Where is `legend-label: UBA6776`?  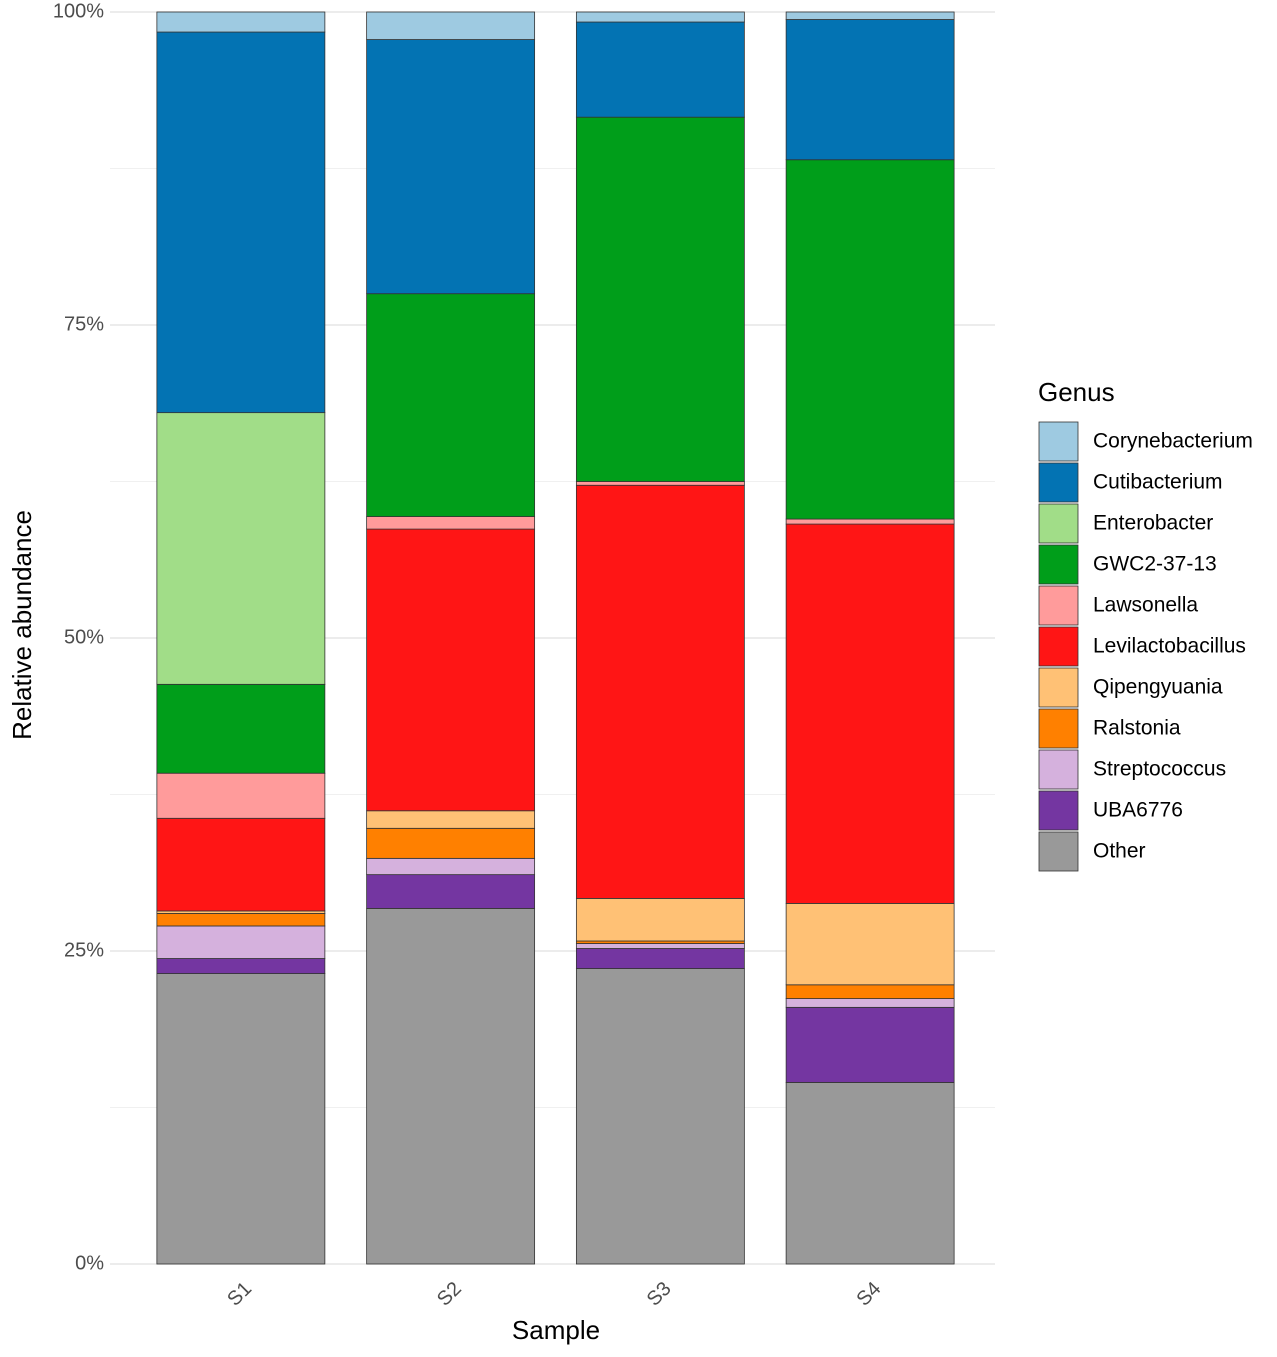
legend-label: UBA6776 is located at coordinates (1138, 810).